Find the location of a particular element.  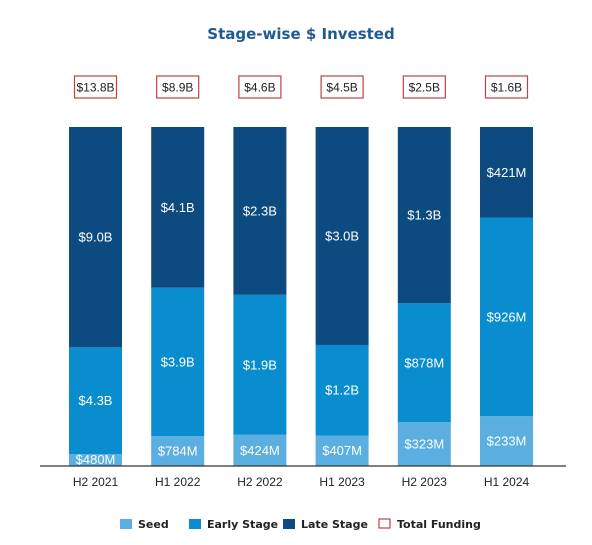

data-label-seed-h2-2021: $480M is located at coordinates (96, 459).